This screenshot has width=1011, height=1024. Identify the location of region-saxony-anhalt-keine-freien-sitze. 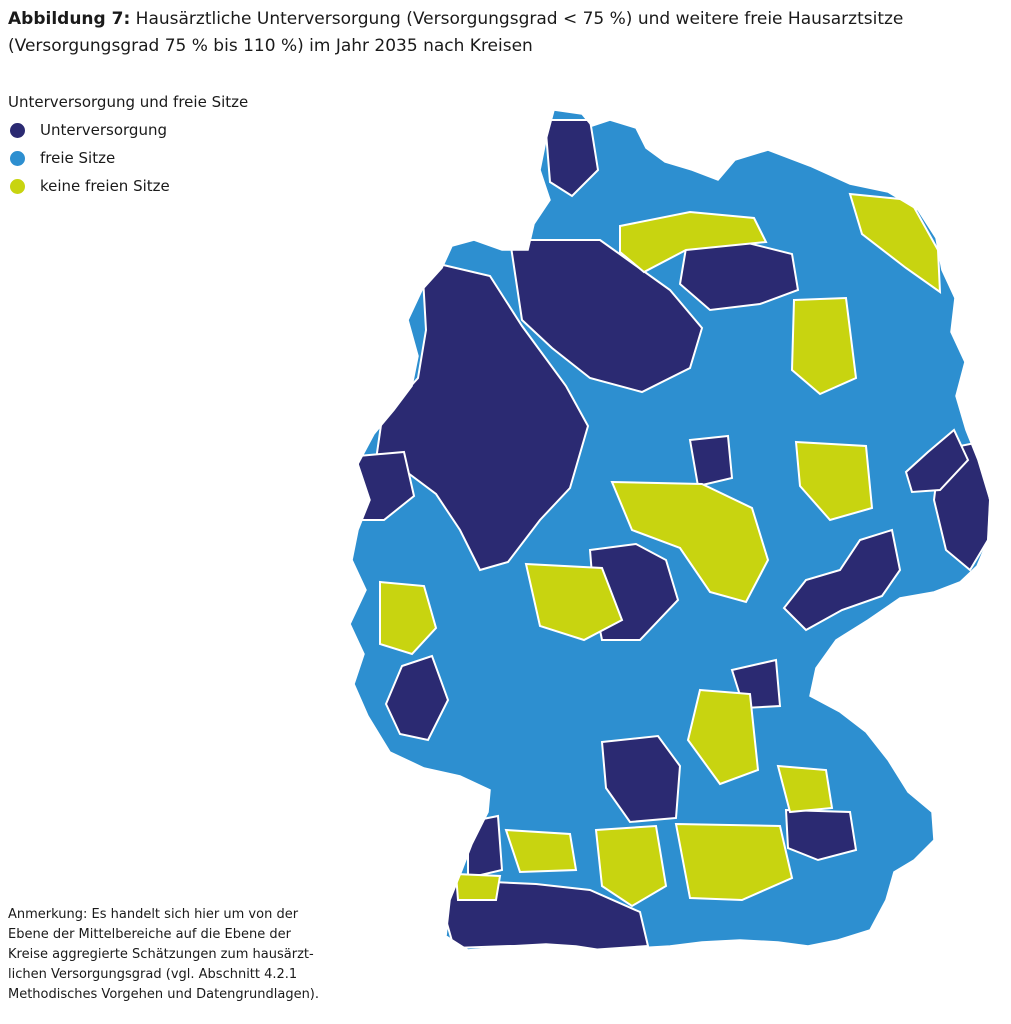
(834, 481).